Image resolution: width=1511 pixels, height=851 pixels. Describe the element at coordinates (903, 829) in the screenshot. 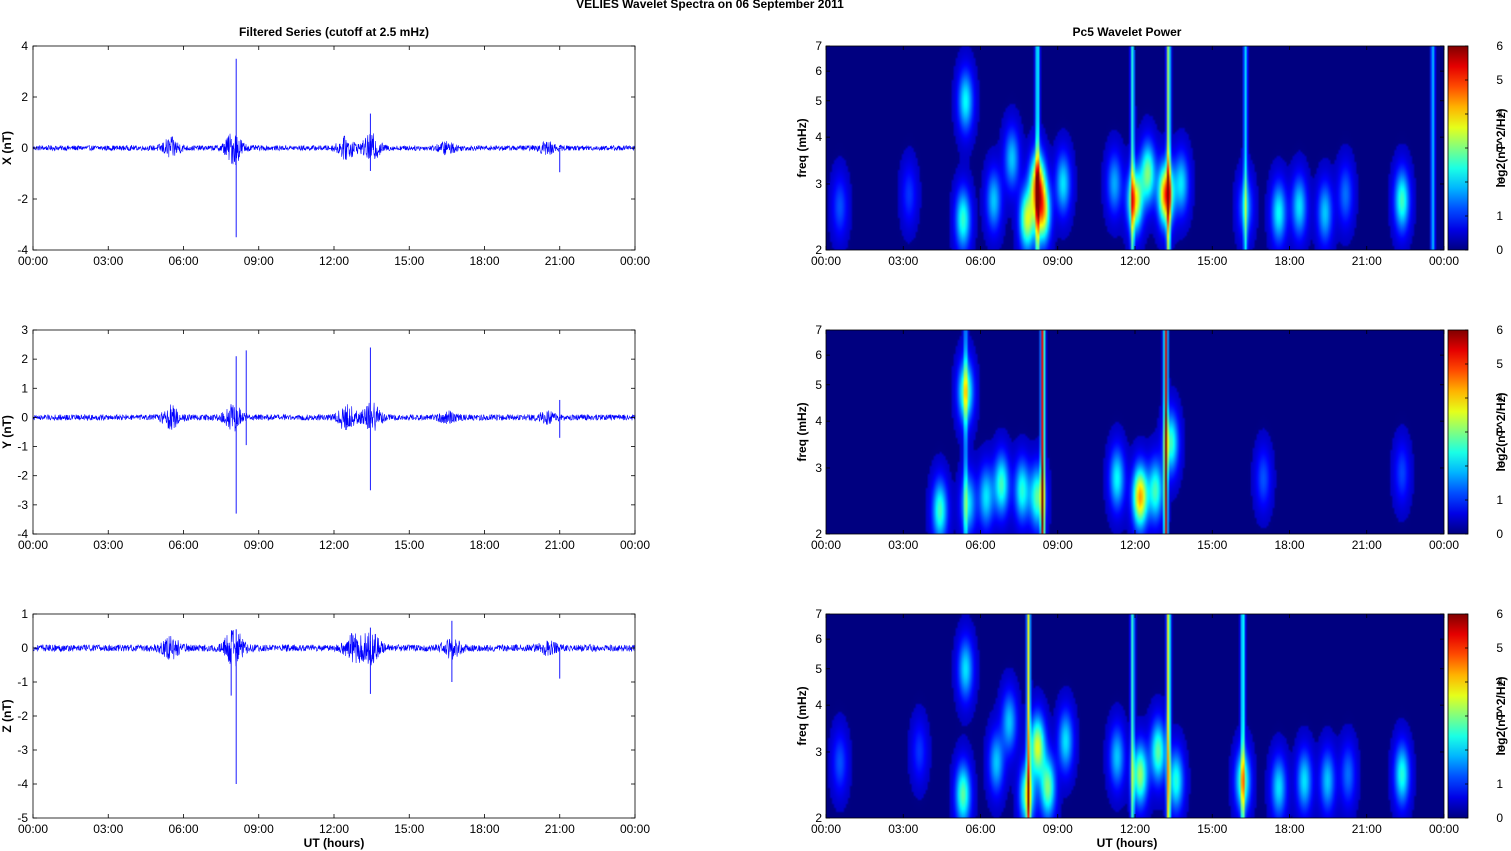

I see `wavelet-z-xtick-label: 03:00` at that location.